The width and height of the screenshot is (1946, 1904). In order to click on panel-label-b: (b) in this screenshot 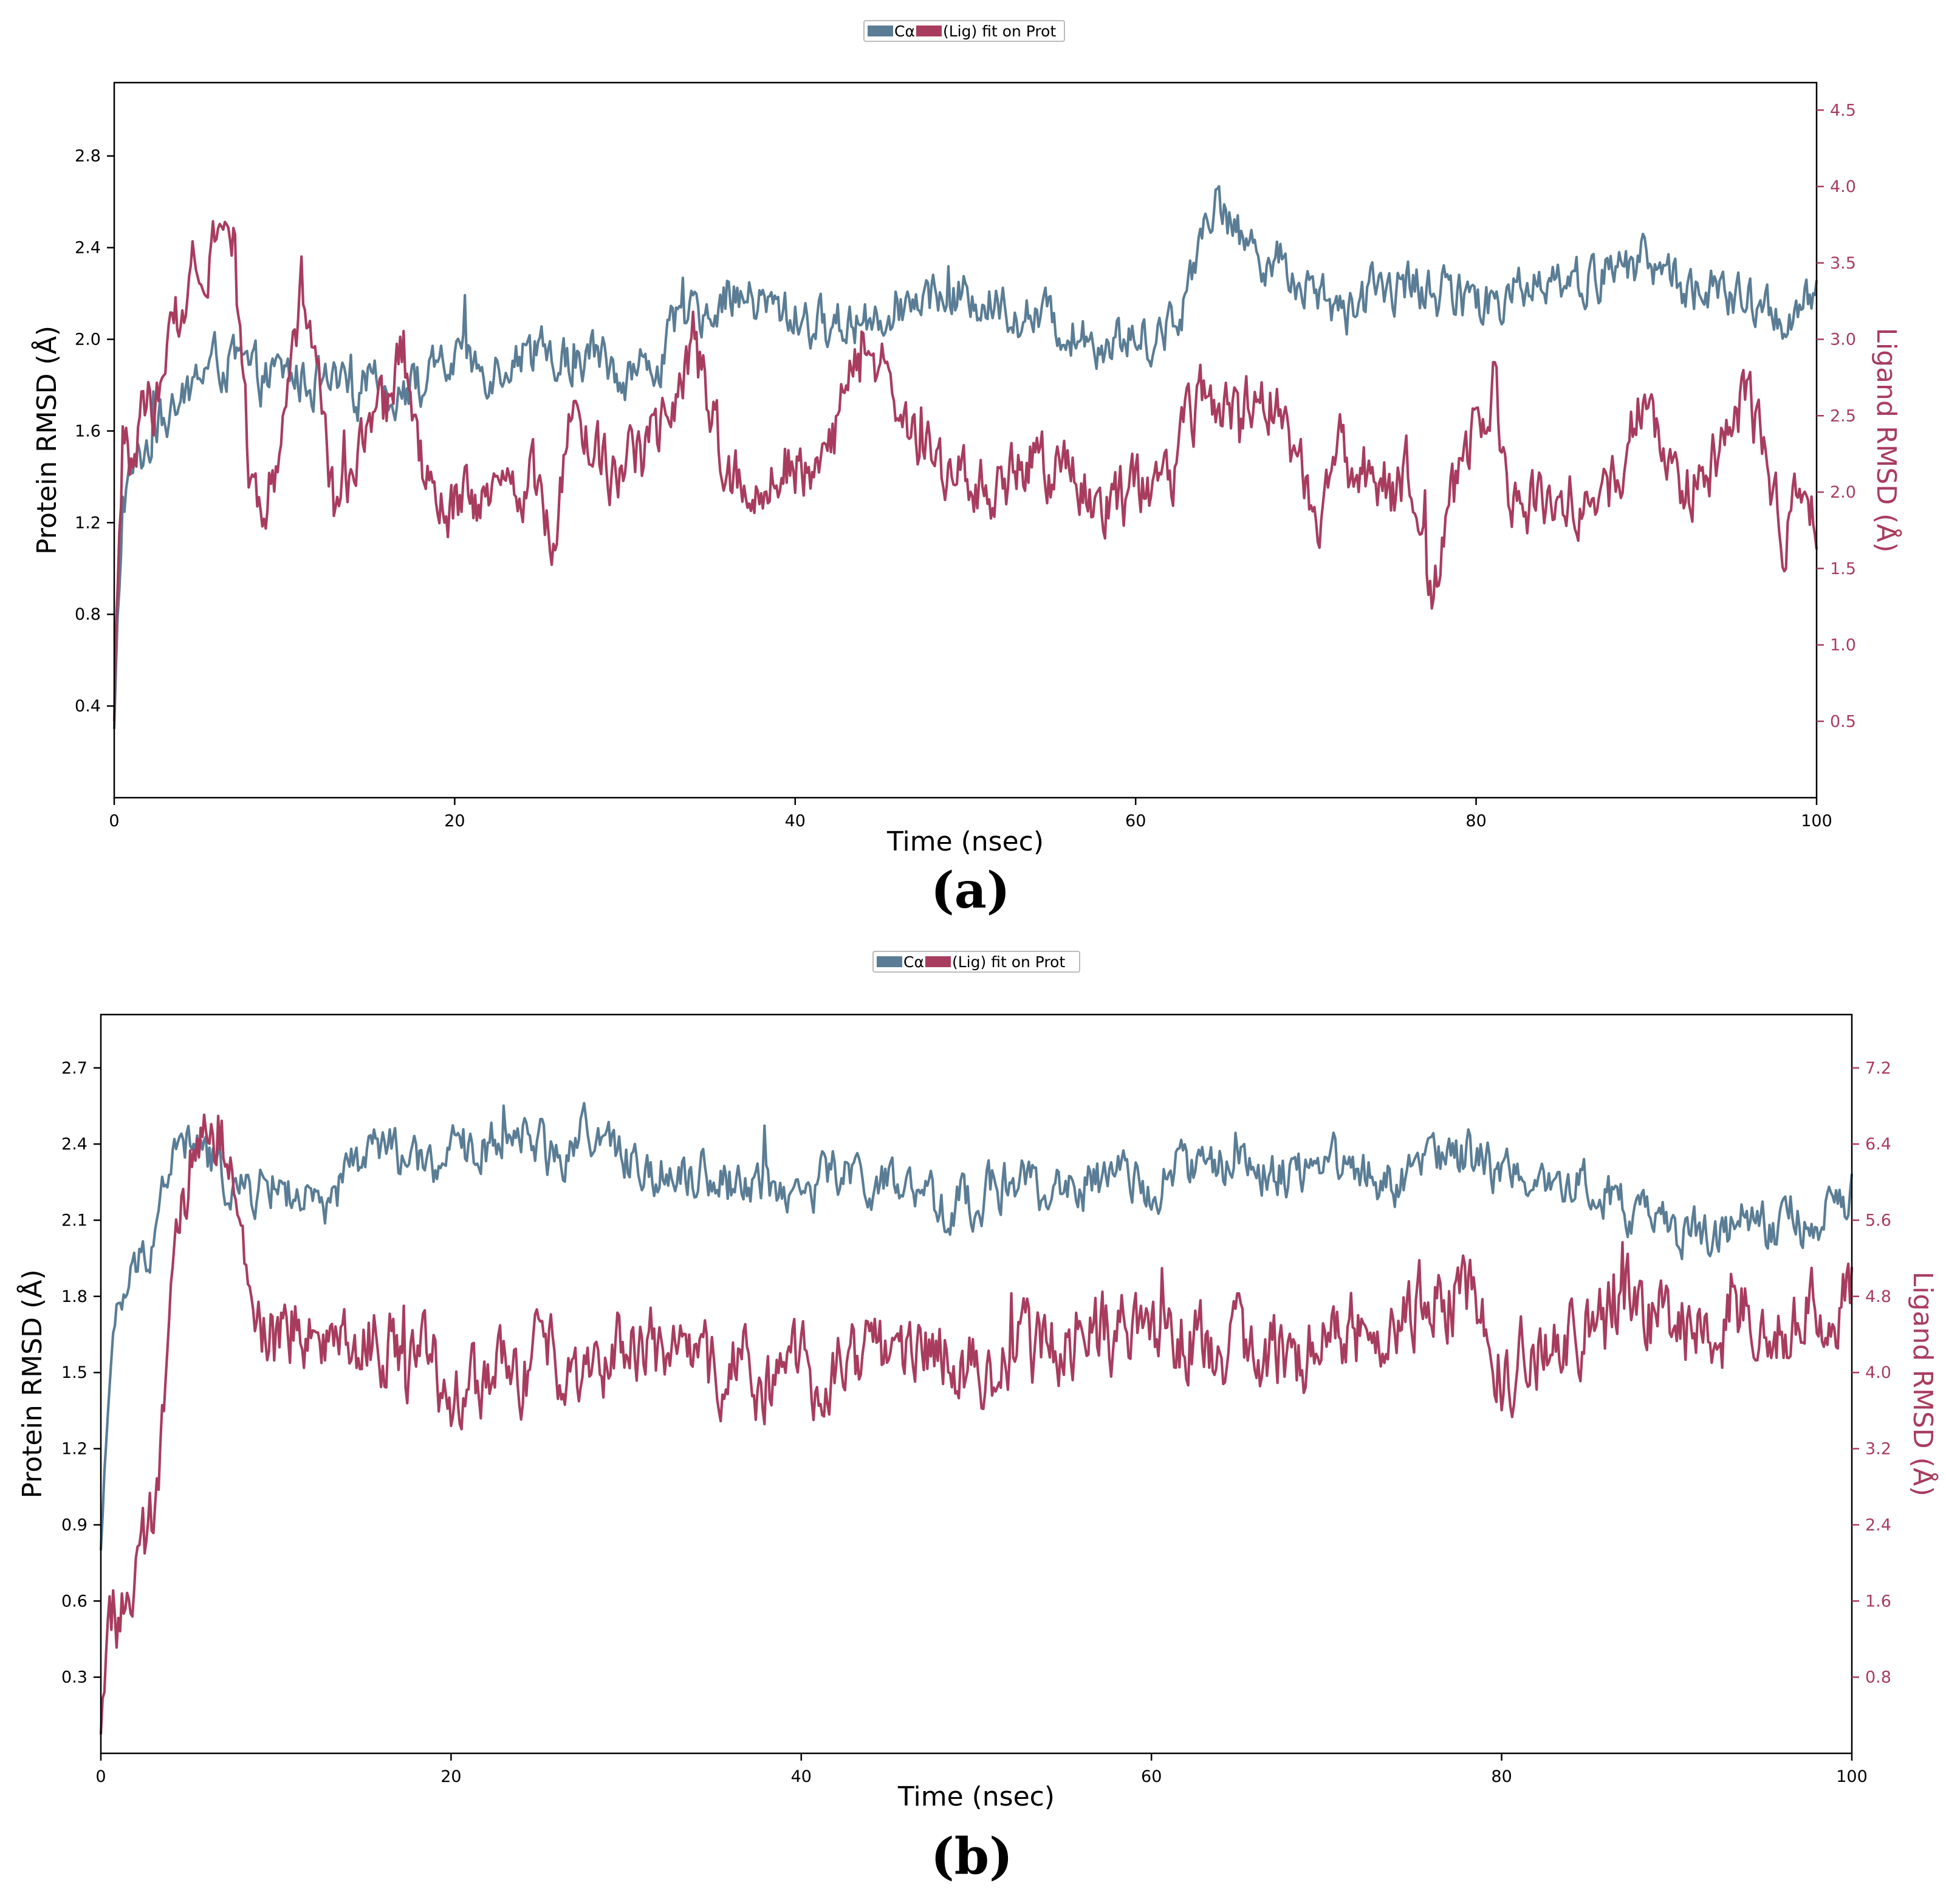, I will do `click(972, 1856)`.